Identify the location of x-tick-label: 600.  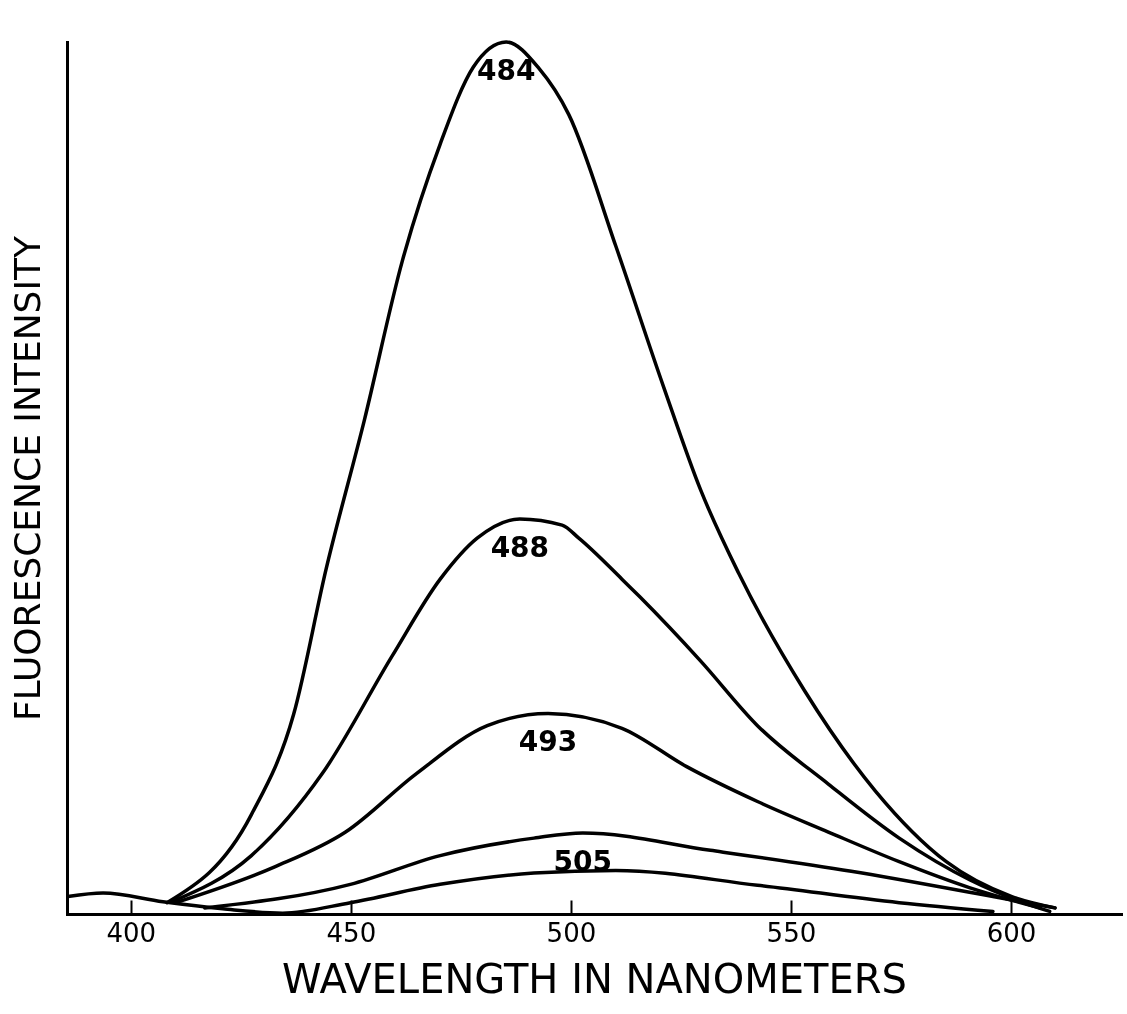
(1011, 932).